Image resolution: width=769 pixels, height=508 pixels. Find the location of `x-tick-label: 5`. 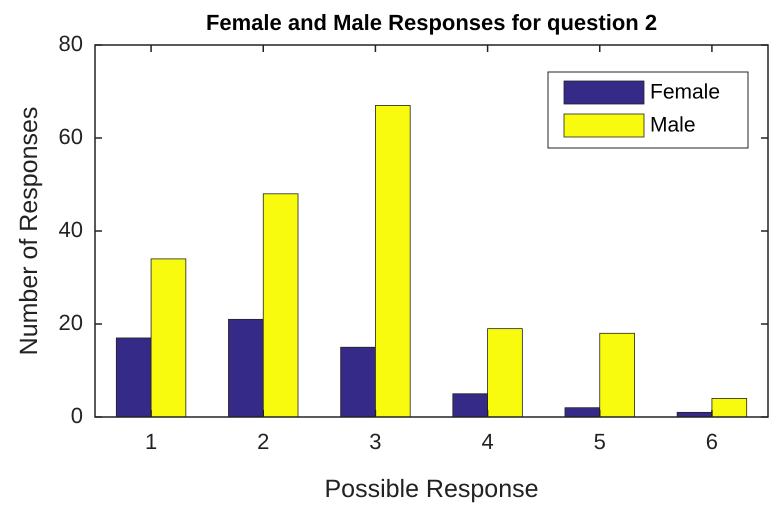

x-tick-label: 5 is located at coordinates (600, 441).